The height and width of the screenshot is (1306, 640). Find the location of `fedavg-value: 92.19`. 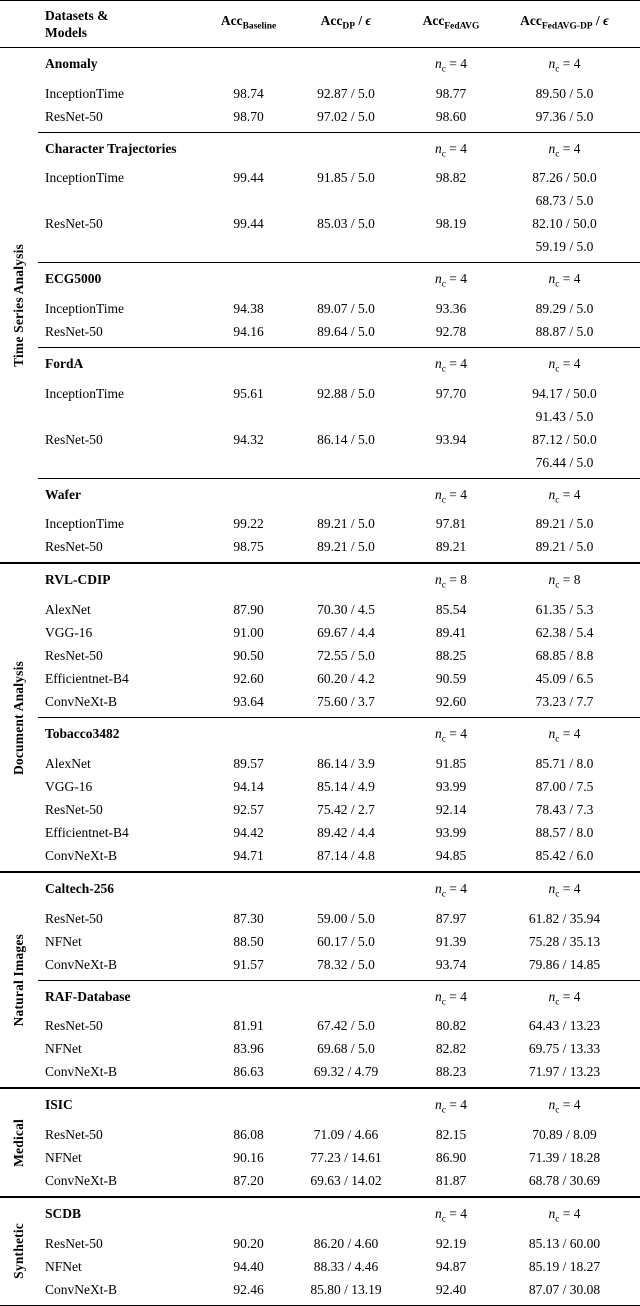

fedavg-value: 92.19 is located at coordinates (451, 1243).